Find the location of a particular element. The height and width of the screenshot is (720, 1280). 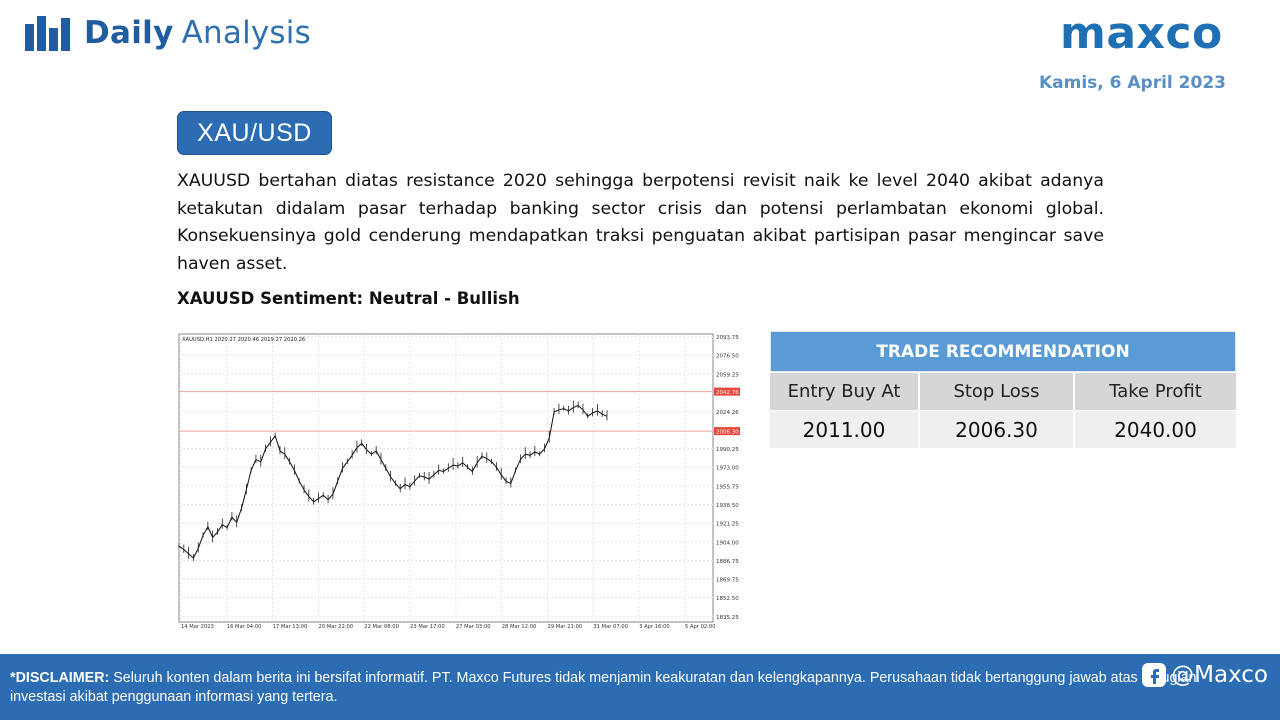

chart-x-tick-label: 28 Mar 12:00 is located at coordinates (519, 627).